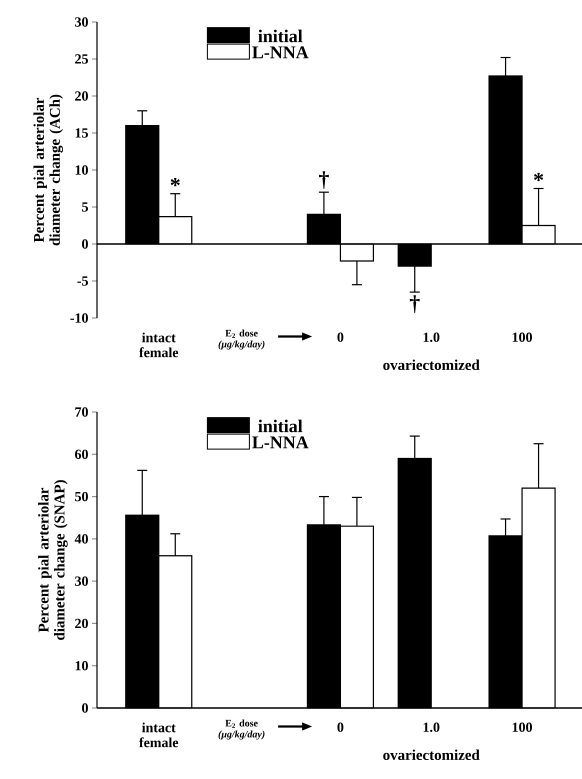 The height and width of the screenshot is (779, 582). Describe the element at coordinates (81, 539) in the screenshot. I see `y-tick-label: 40` at that location.